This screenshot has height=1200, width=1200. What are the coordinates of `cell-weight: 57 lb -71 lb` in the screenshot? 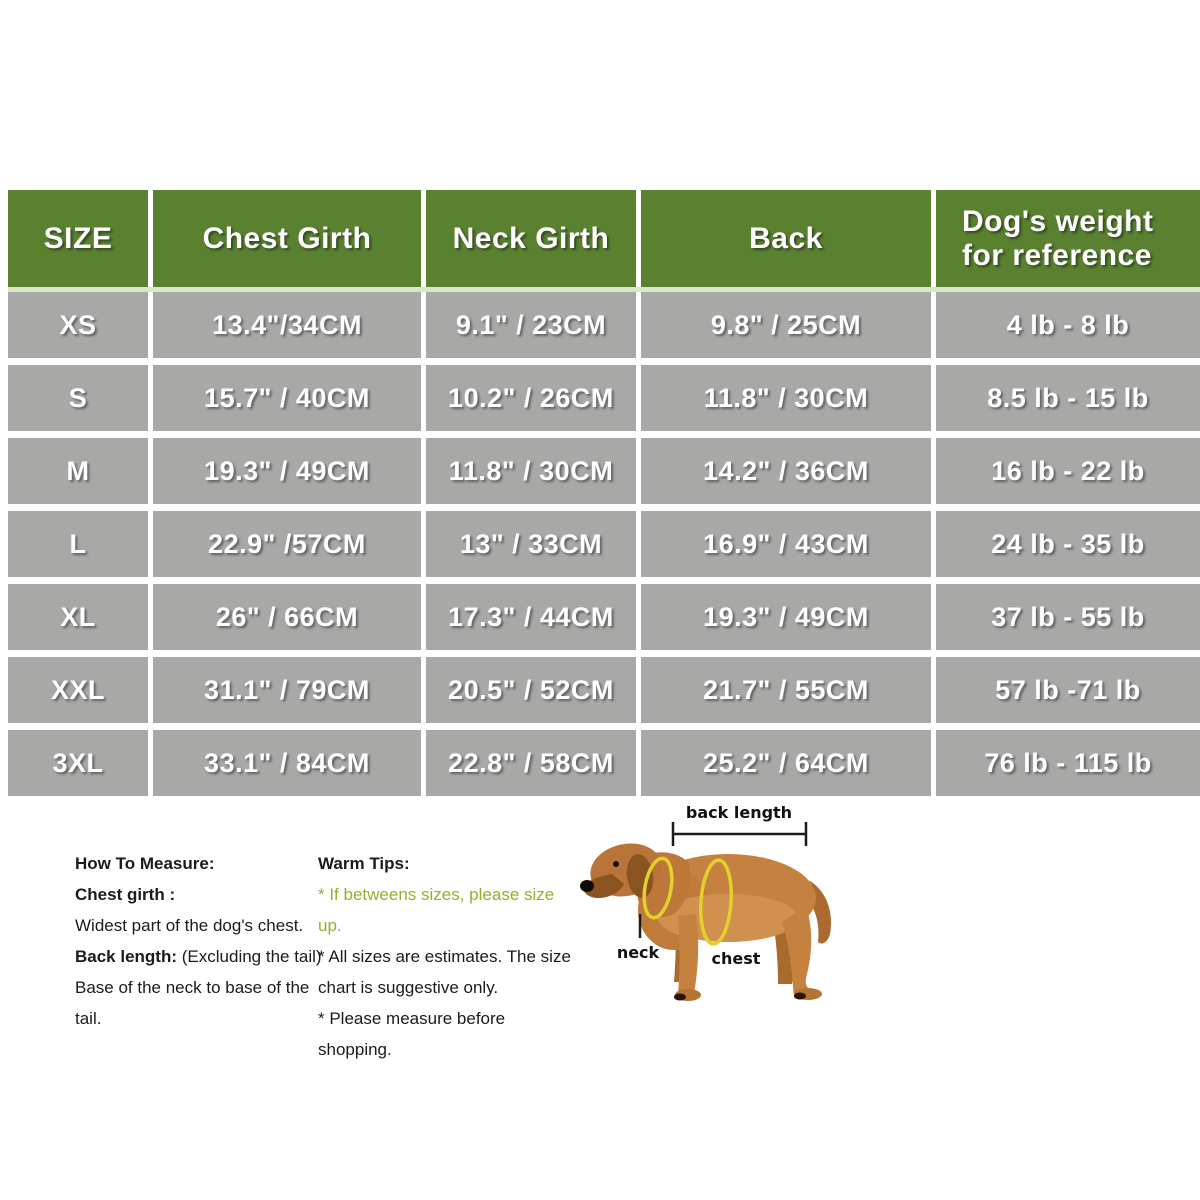 It's located at (1068, 690).